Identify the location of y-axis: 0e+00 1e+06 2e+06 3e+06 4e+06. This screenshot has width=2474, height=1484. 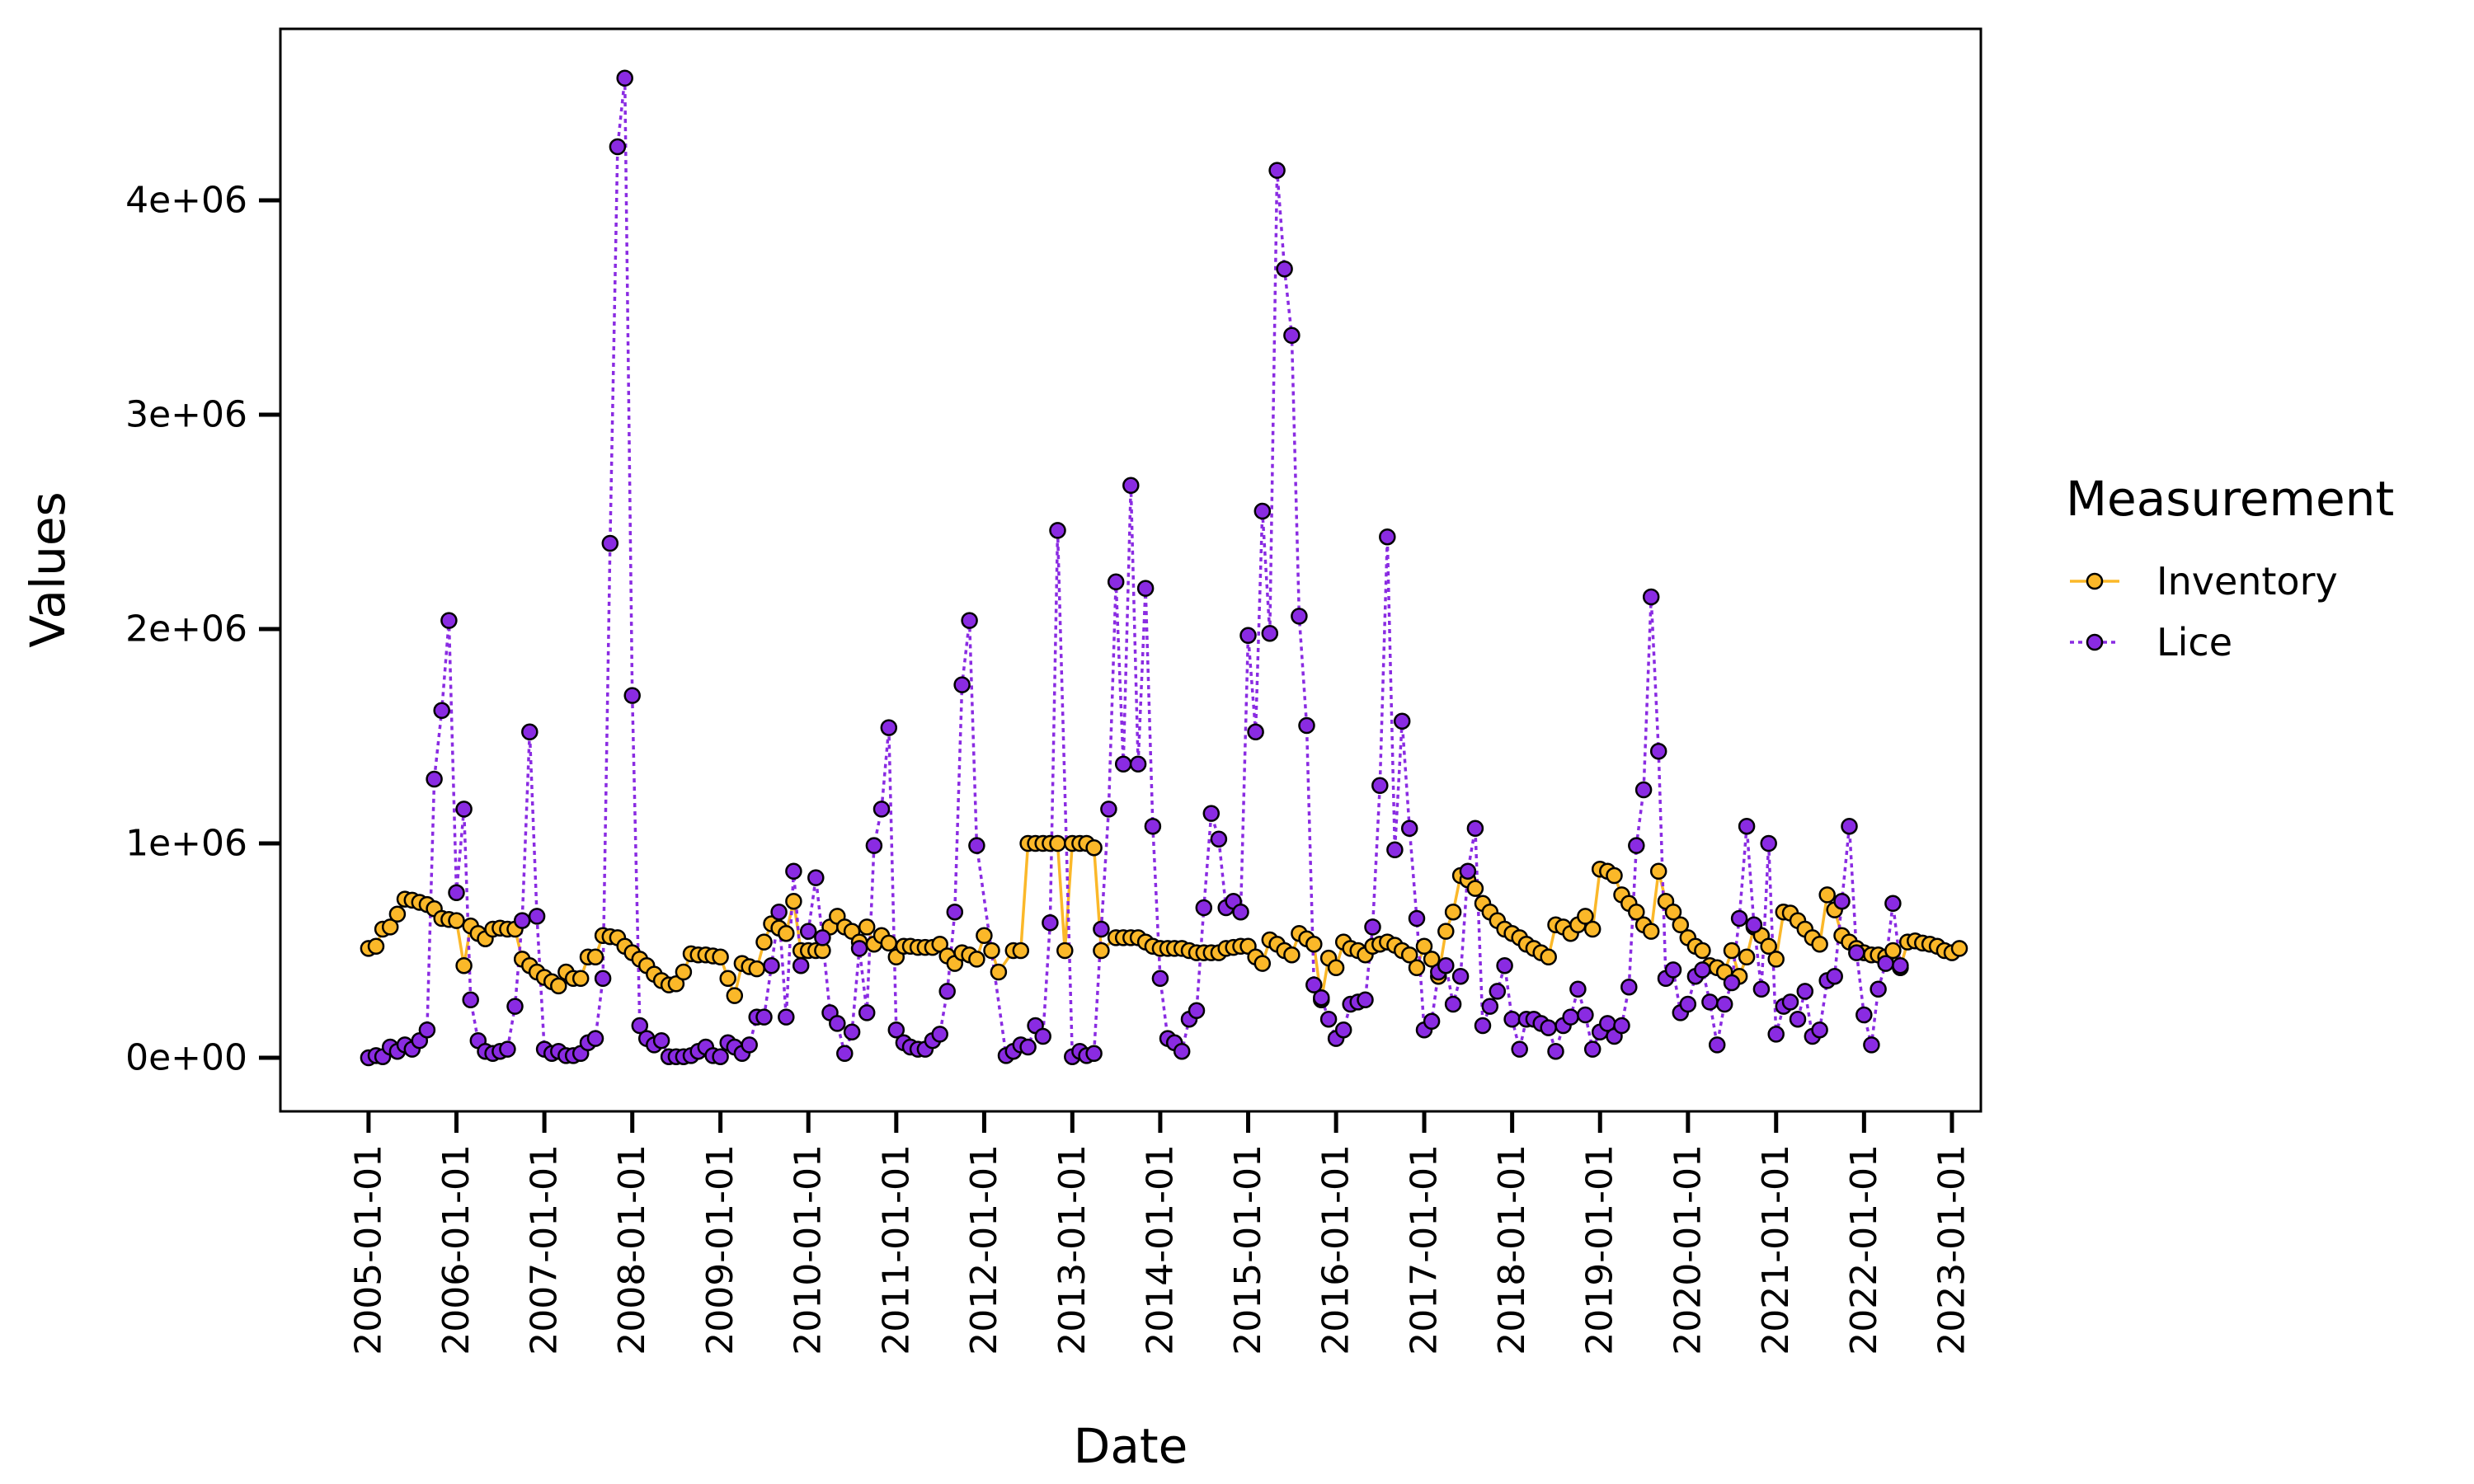
(202, 629).